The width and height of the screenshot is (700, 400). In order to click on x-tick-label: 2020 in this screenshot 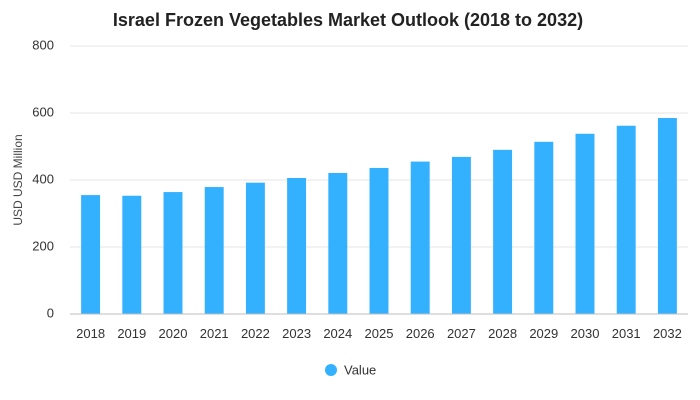, I will do `click(173, 333)`.